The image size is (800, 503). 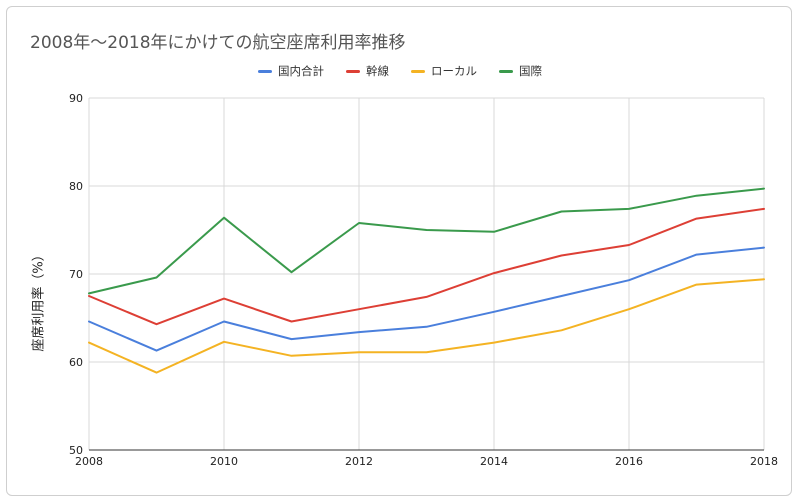 What do you see at coordinates (76, 362) in the screenshot?
I see `y-tick-label: 60` at bounding box center [76, 362].